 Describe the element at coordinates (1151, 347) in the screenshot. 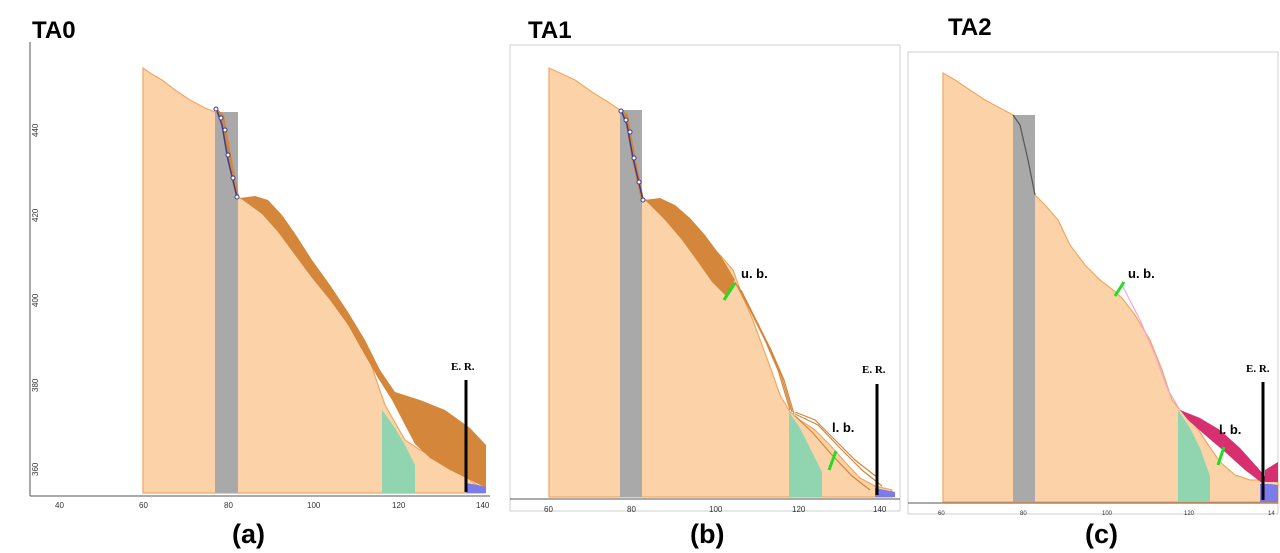

I see `runout-path` at that location.